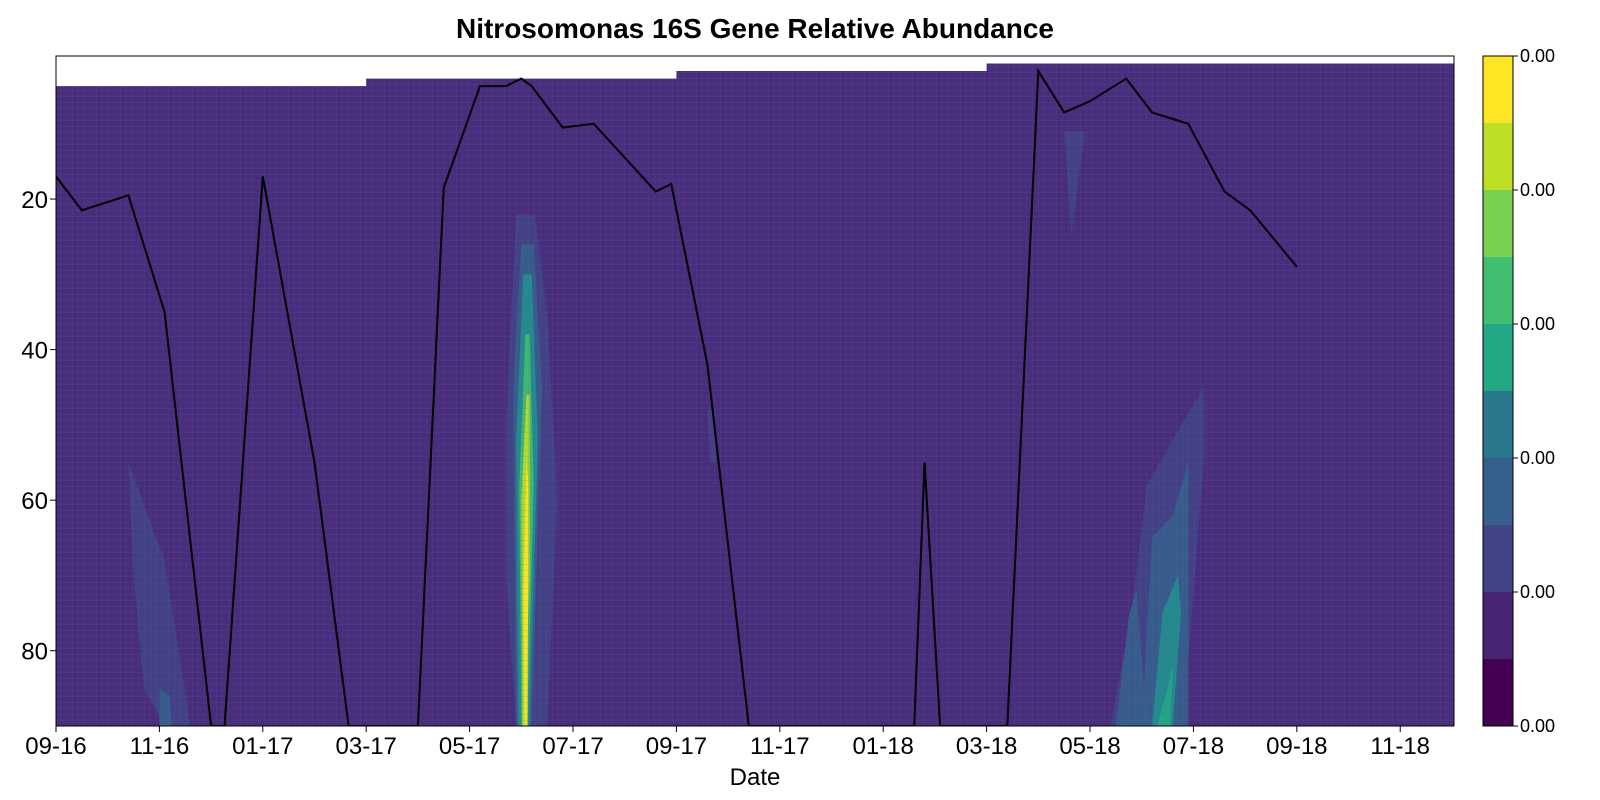 The height and width of the screenshot is (800, 1600). What do you see at coordinates (34, 351) in the screenshot?
I see `y-tick-label: 40` at bounding box center [34, 351].